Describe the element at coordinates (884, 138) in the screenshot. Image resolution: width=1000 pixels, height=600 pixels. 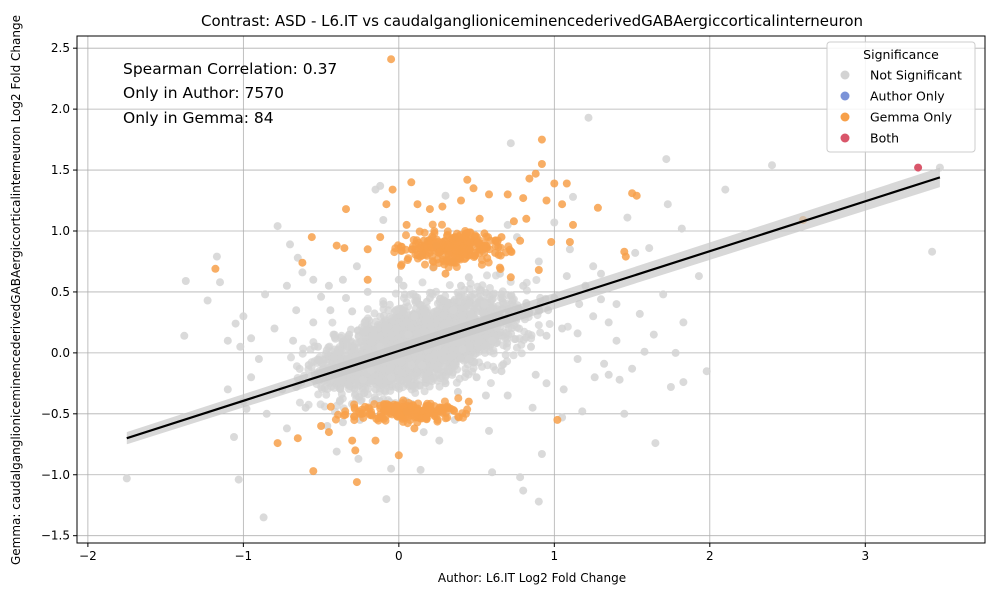
I see `legend-label: Both` at that location.